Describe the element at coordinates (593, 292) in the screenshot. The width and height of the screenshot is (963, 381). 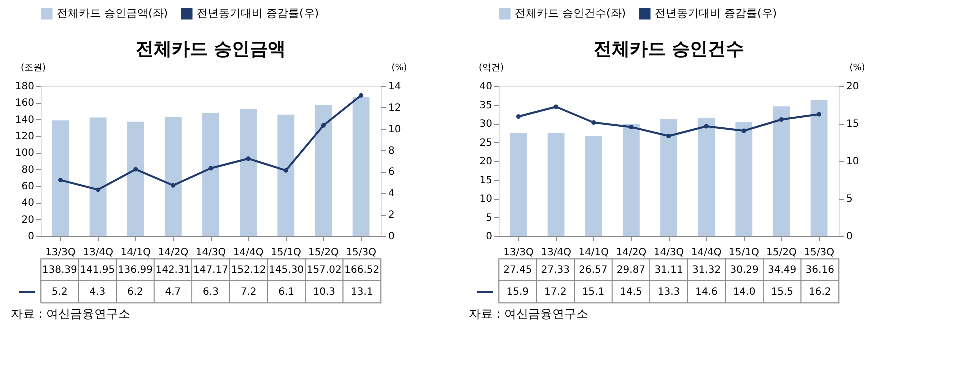
I see `data-label: 15.1` at that location.